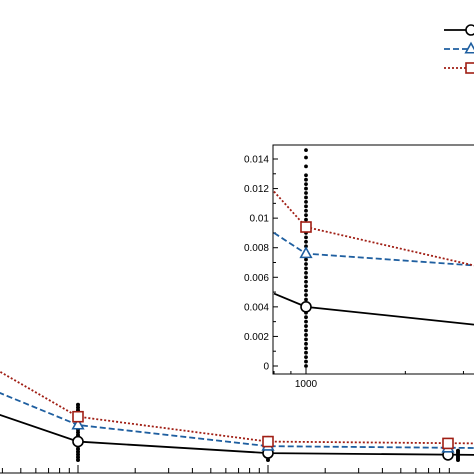 This screenshot has width=474, height=474. Describe the element at coordinates (256, 307) in the screenshot. I see `inset-y-tick-label: 0.004` at that location.